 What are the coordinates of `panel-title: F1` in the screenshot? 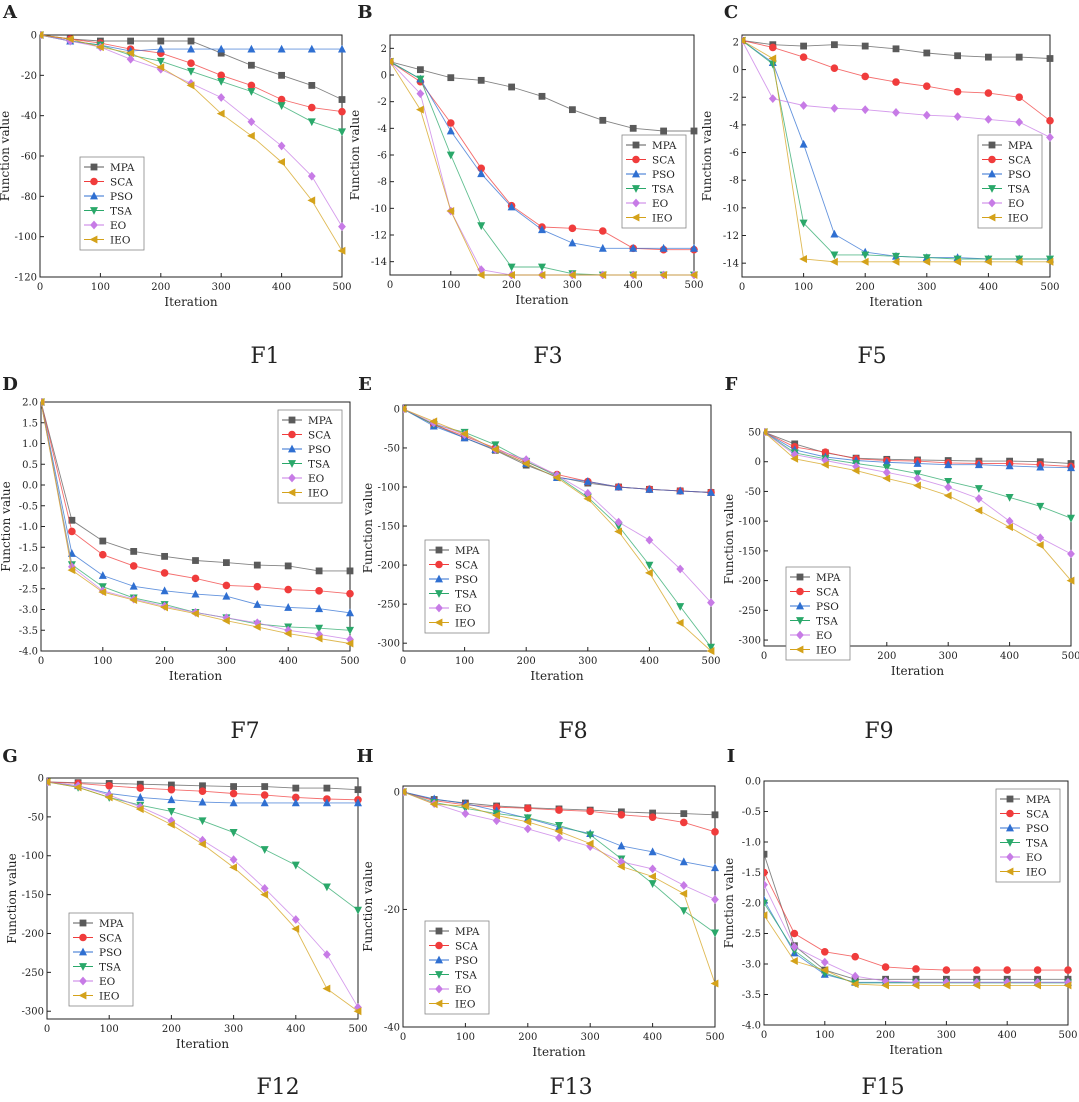 It's located at (264, 356).